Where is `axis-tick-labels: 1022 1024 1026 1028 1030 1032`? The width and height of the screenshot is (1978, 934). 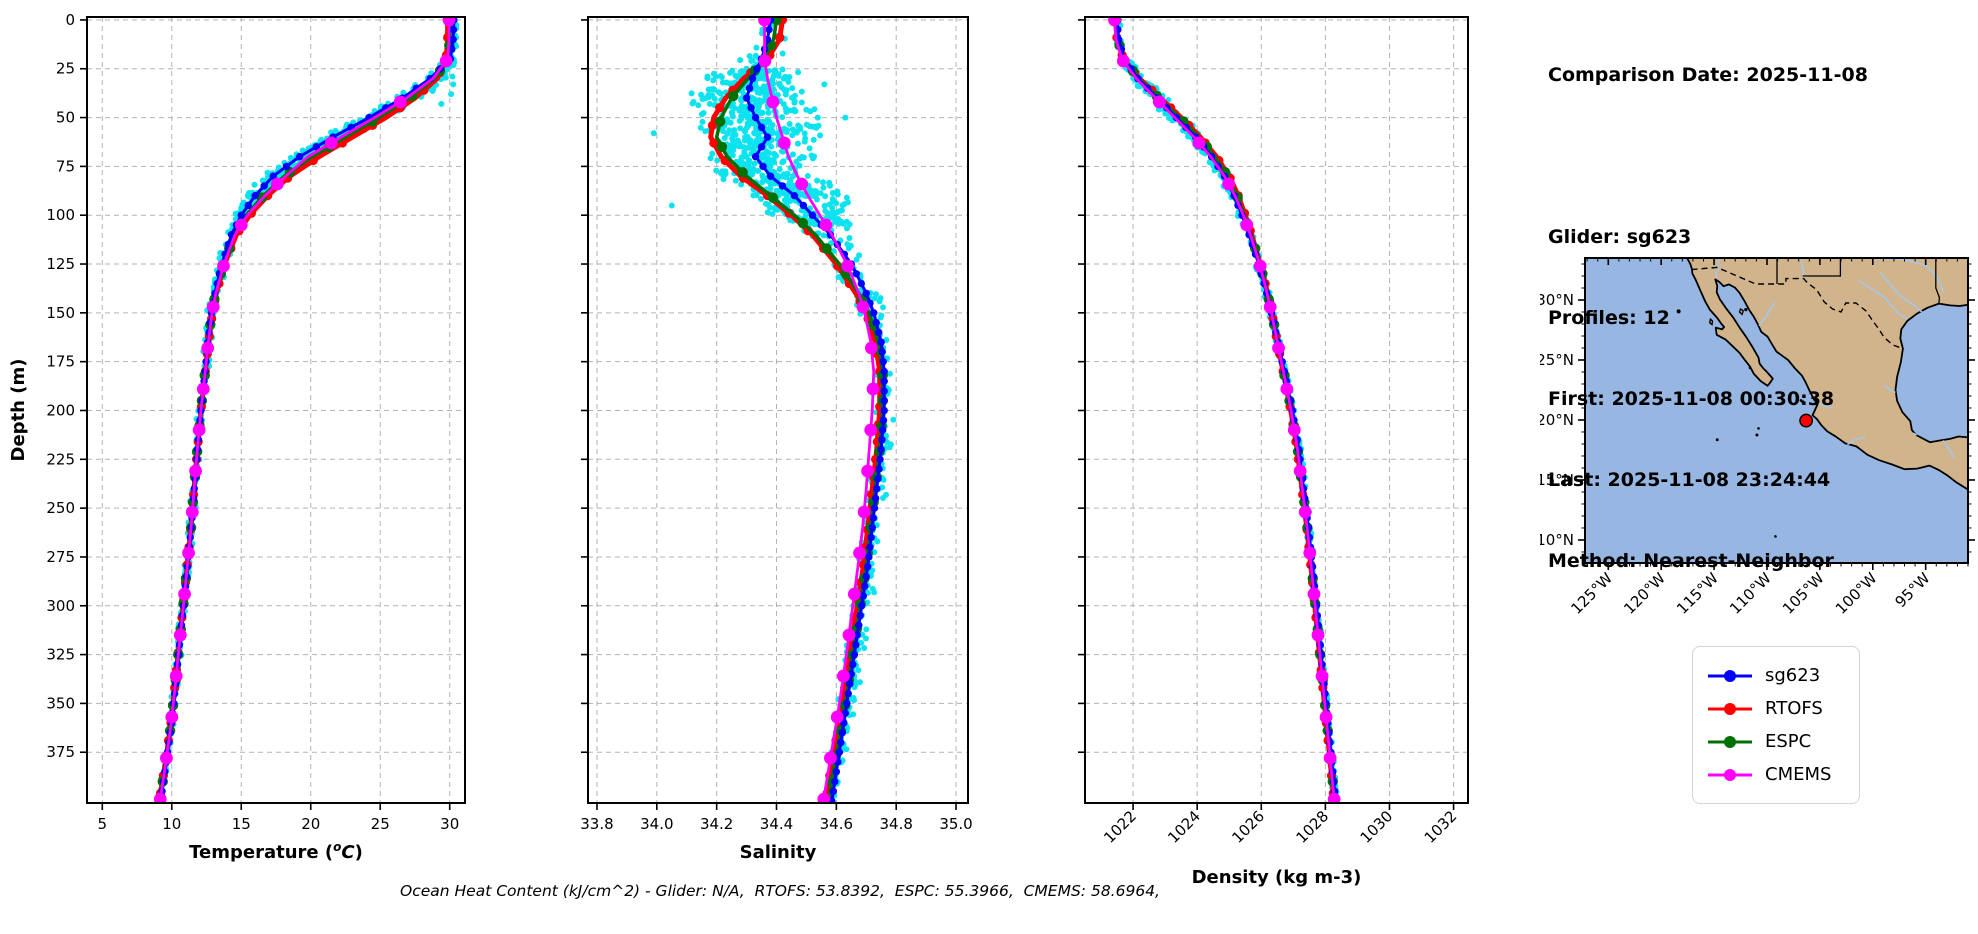 axis-tick-labels: 1022 1024 1026 1028 1030 1032 is located at coordinates (1280, 827).